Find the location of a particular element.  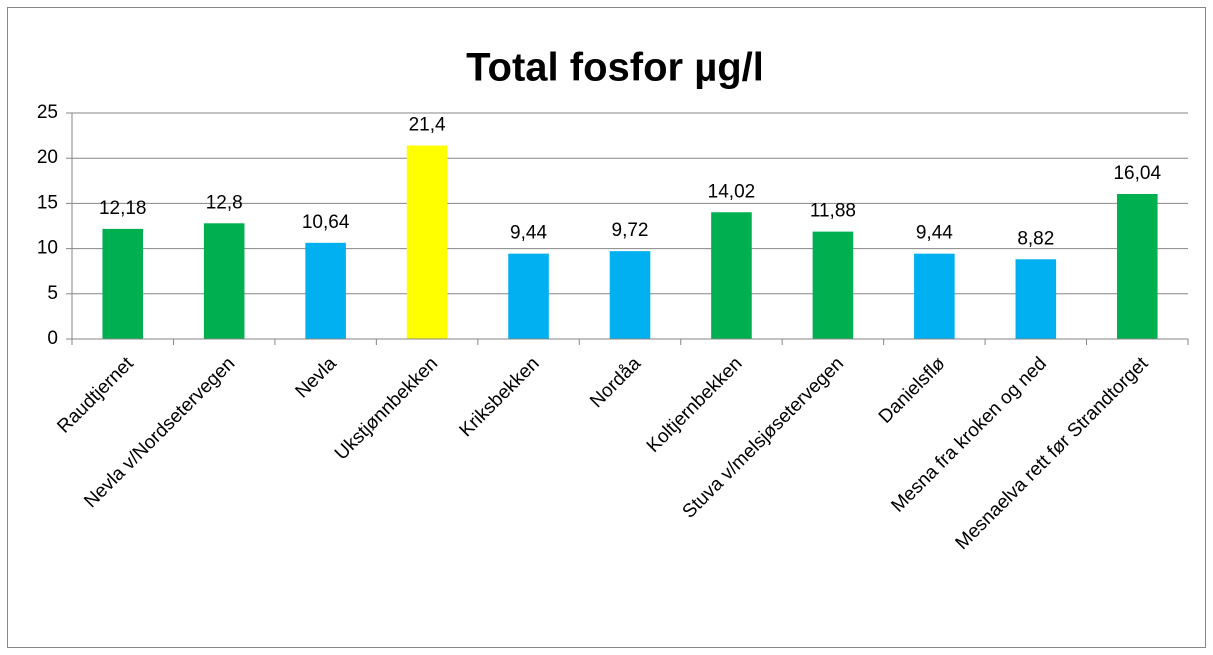

y-tick-label: 20 is located at coordinates (47, 157).